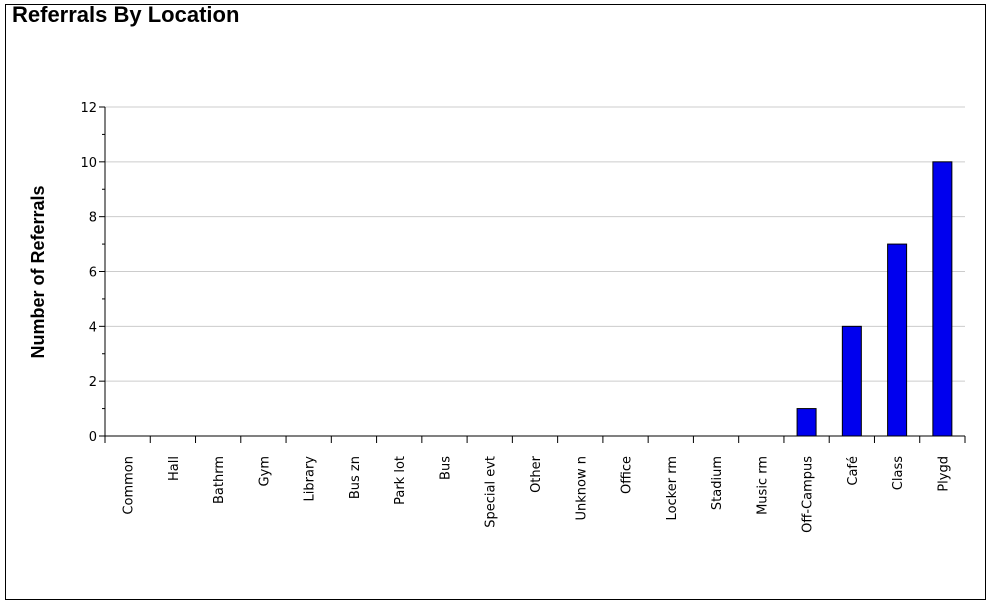 Image resolution: width=993 pixels, height=605 pixels. Describe the element at coordinates (93, 218) in the screenshot. I see `y-tick-label: 8` at that location.